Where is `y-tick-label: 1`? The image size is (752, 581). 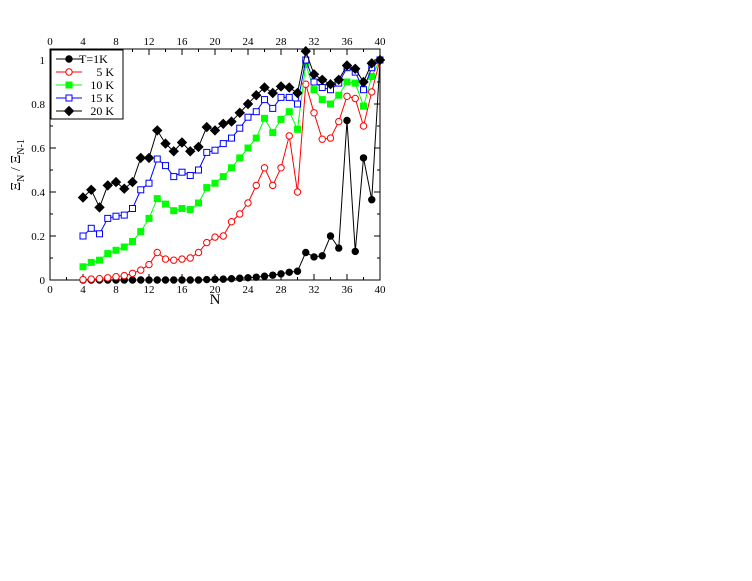 y-tick-label: 1 is located at coordinates (43, 61).